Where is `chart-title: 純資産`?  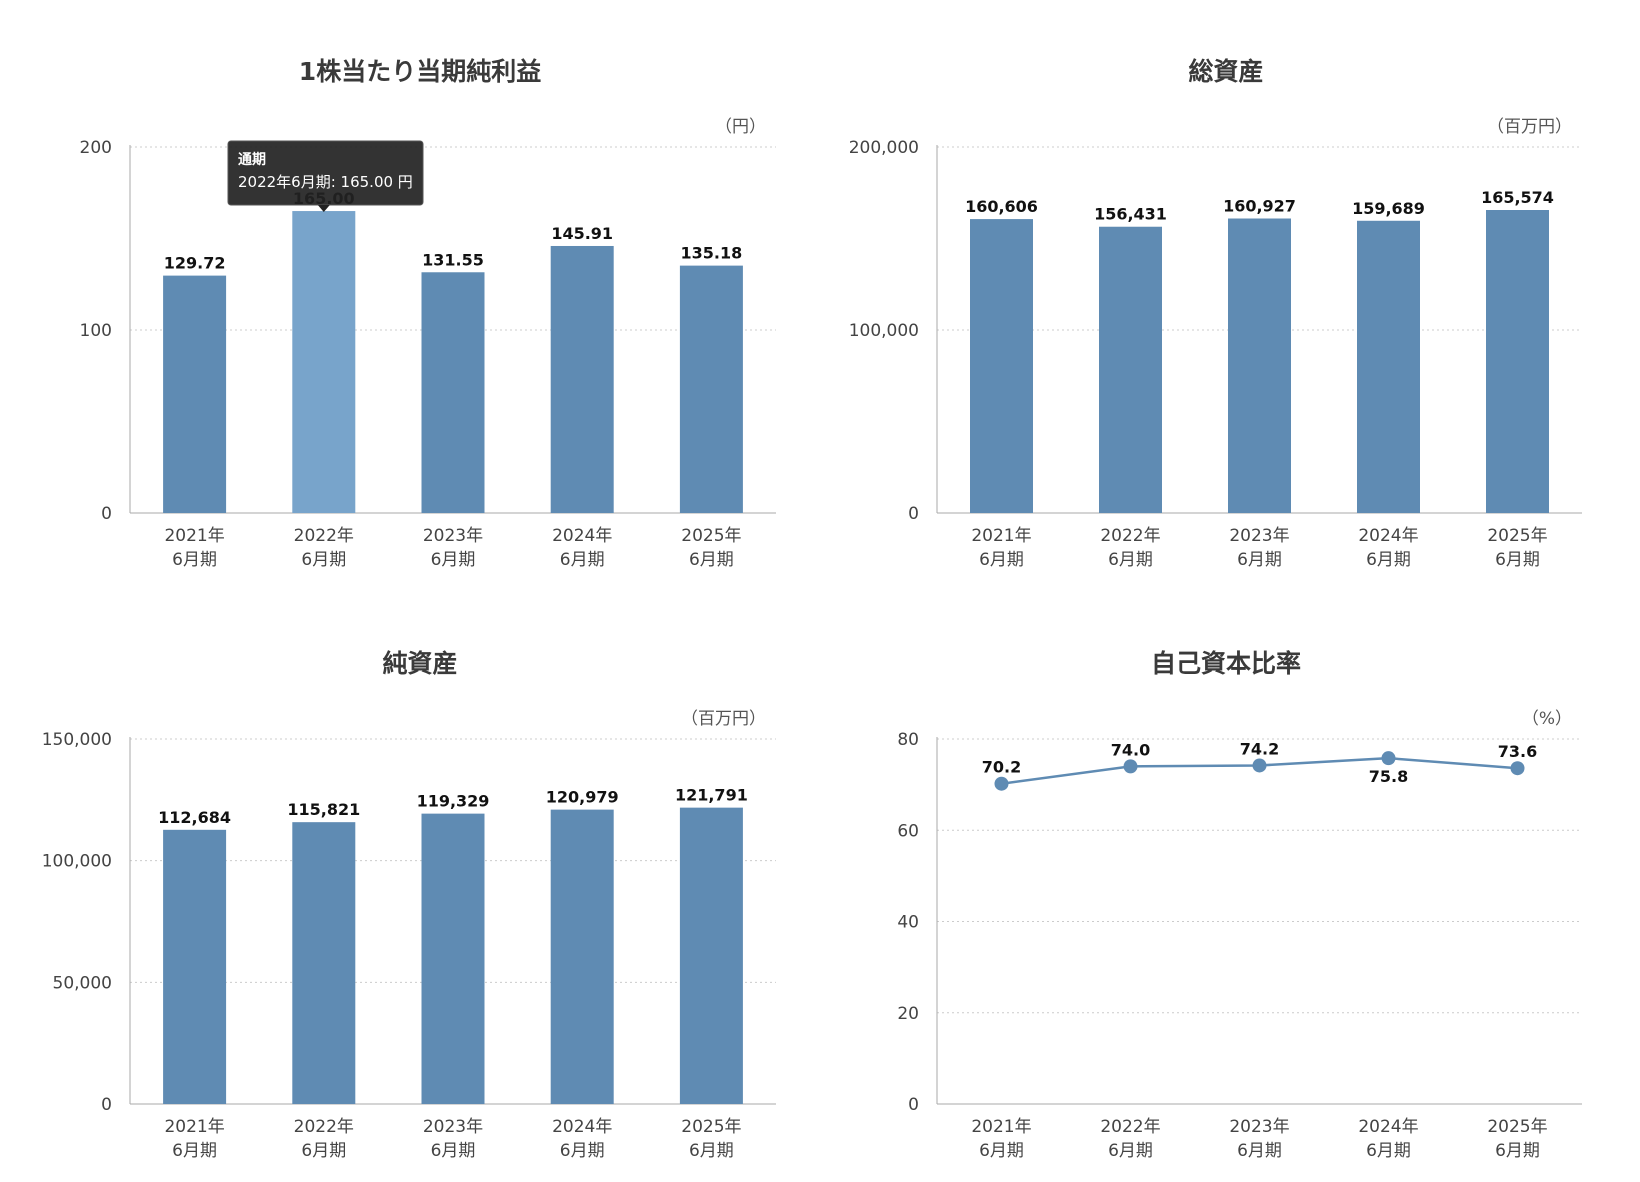
chart-title: 純資産 is located at coordinates (419, 663).